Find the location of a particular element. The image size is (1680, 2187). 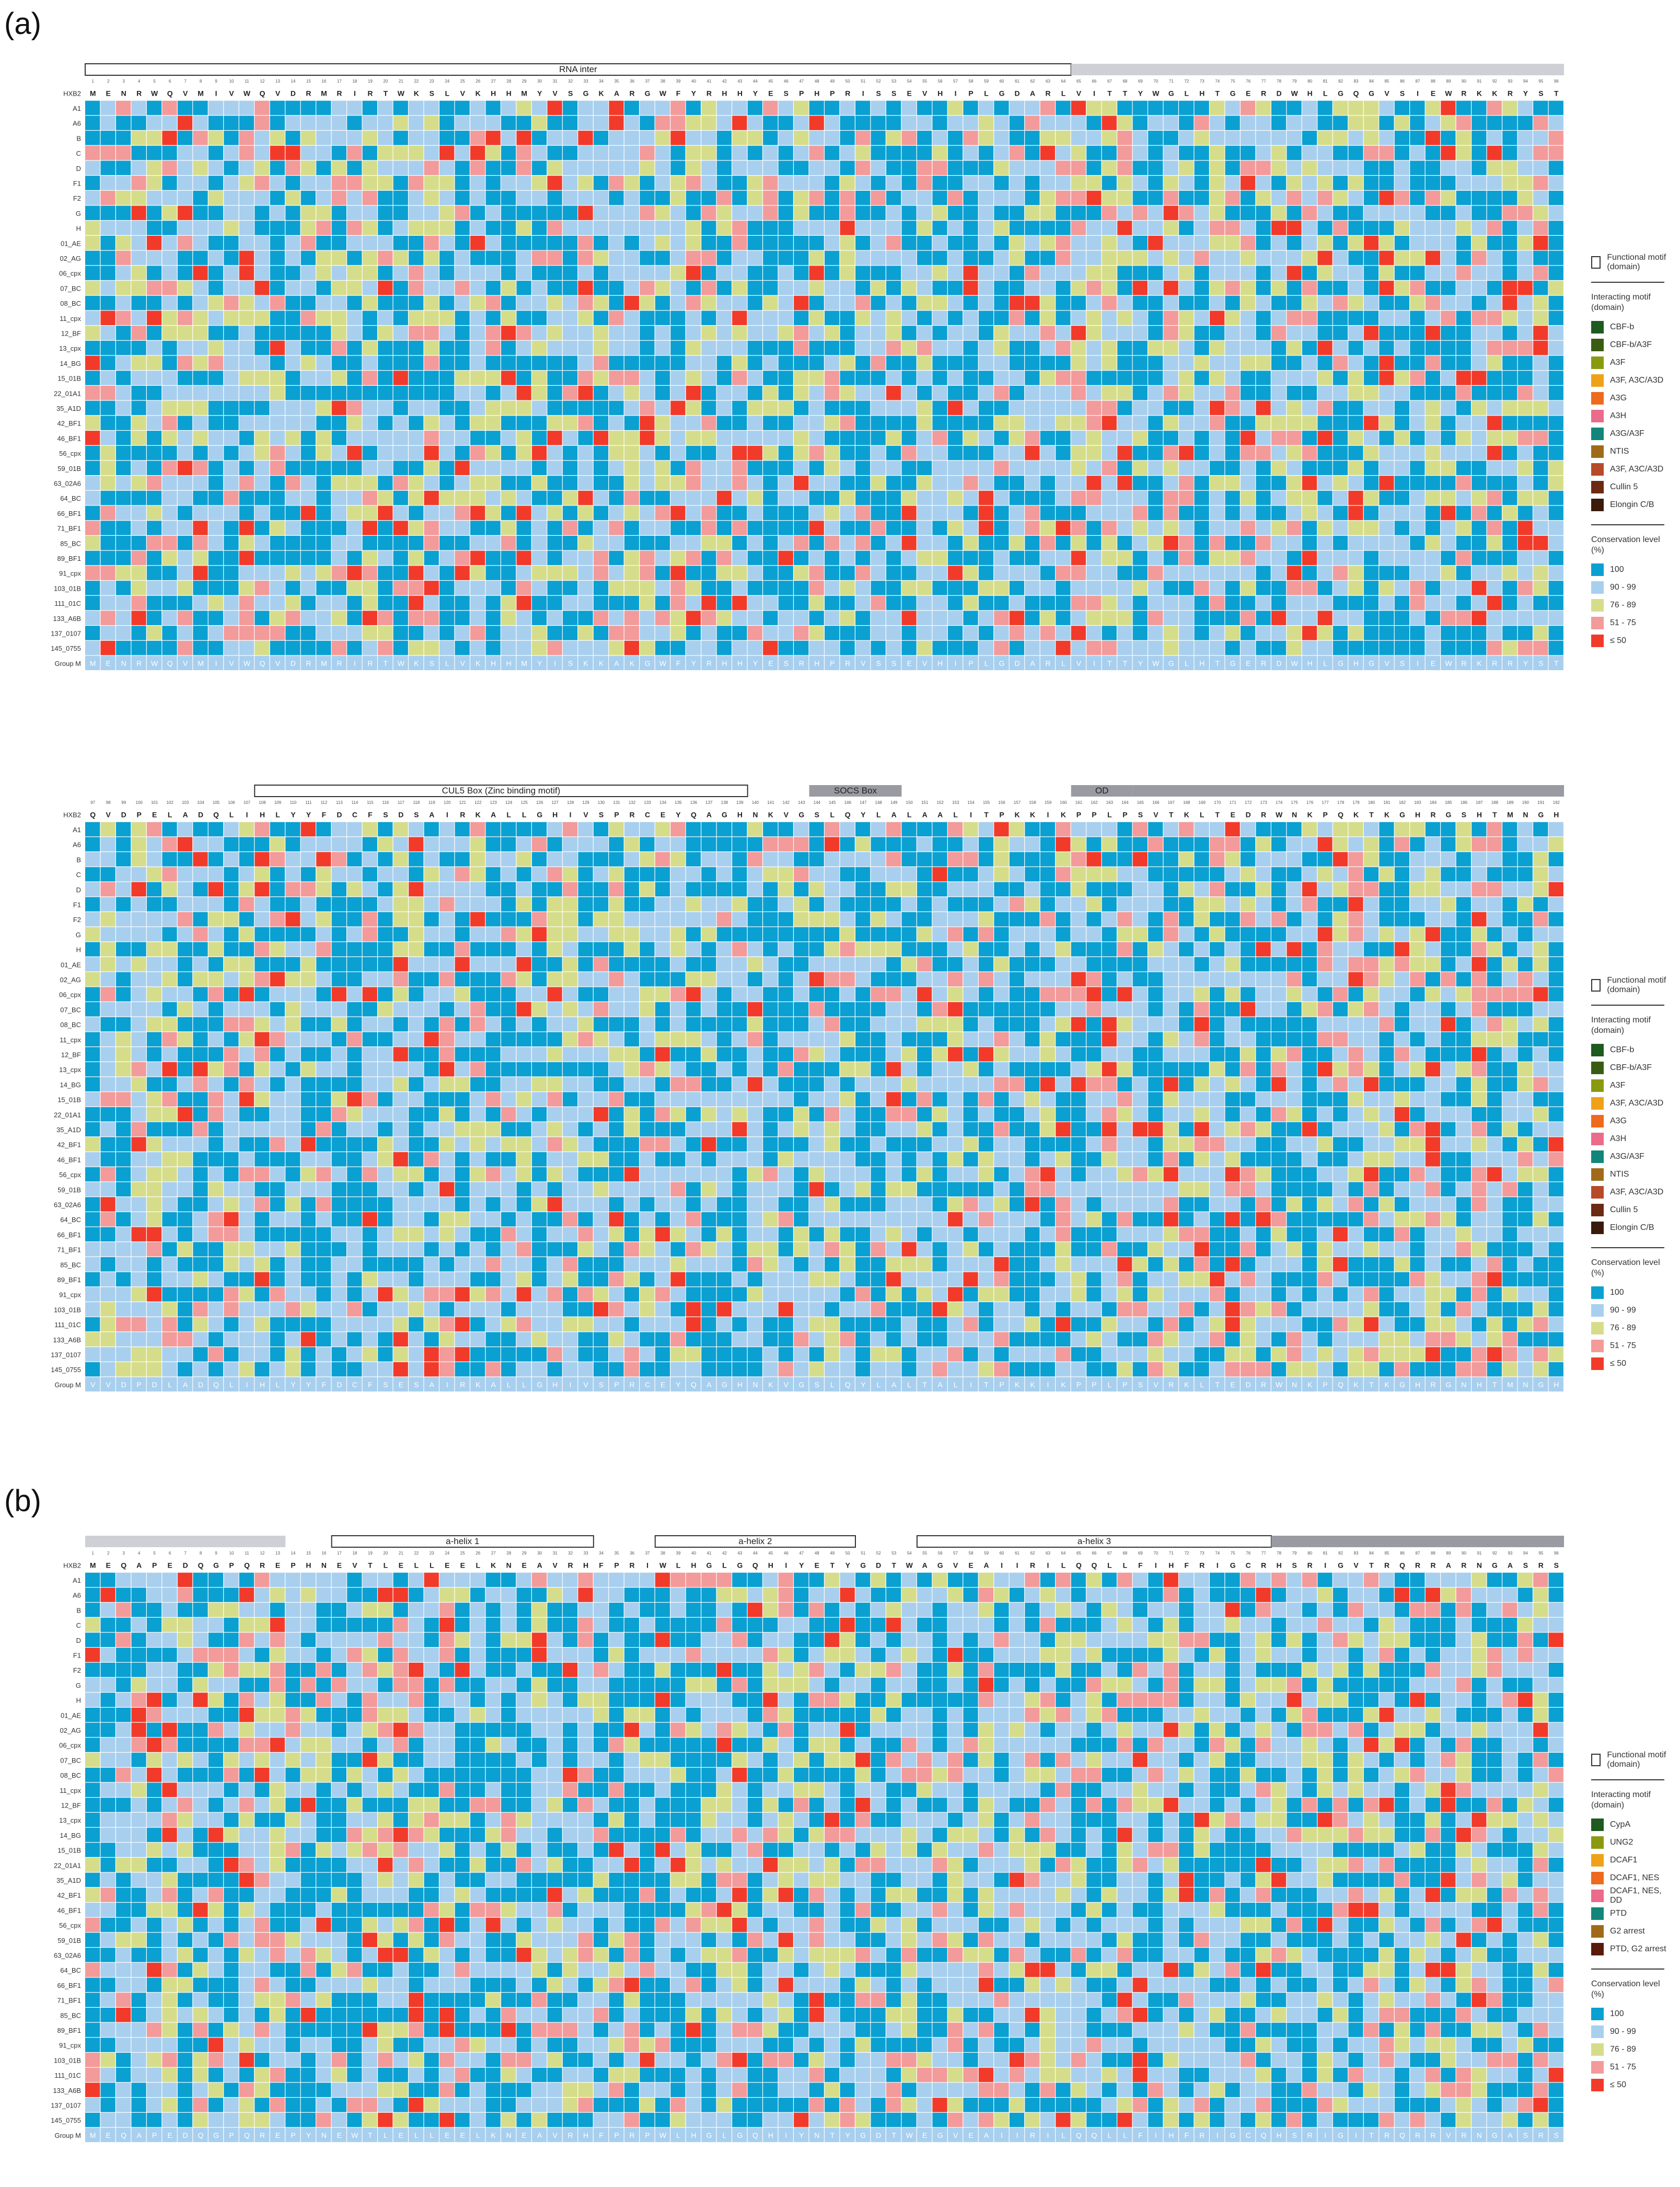

position-number: 16 is located at coordinates (323, 81).